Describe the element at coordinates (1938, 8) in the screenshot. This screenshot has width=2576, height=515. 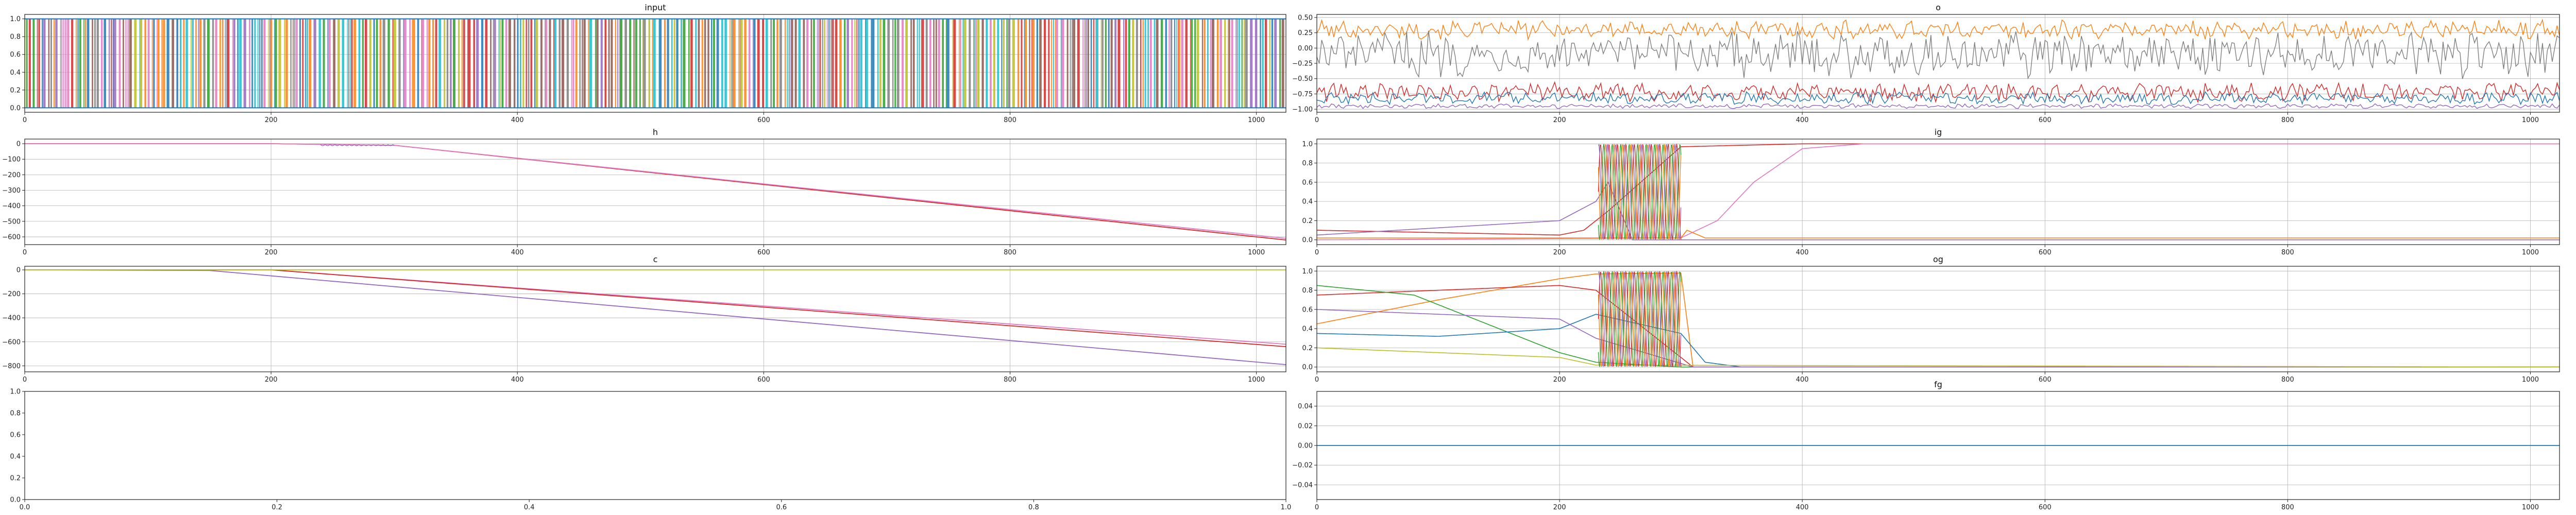
I see `panel-title-o: o` at that location.